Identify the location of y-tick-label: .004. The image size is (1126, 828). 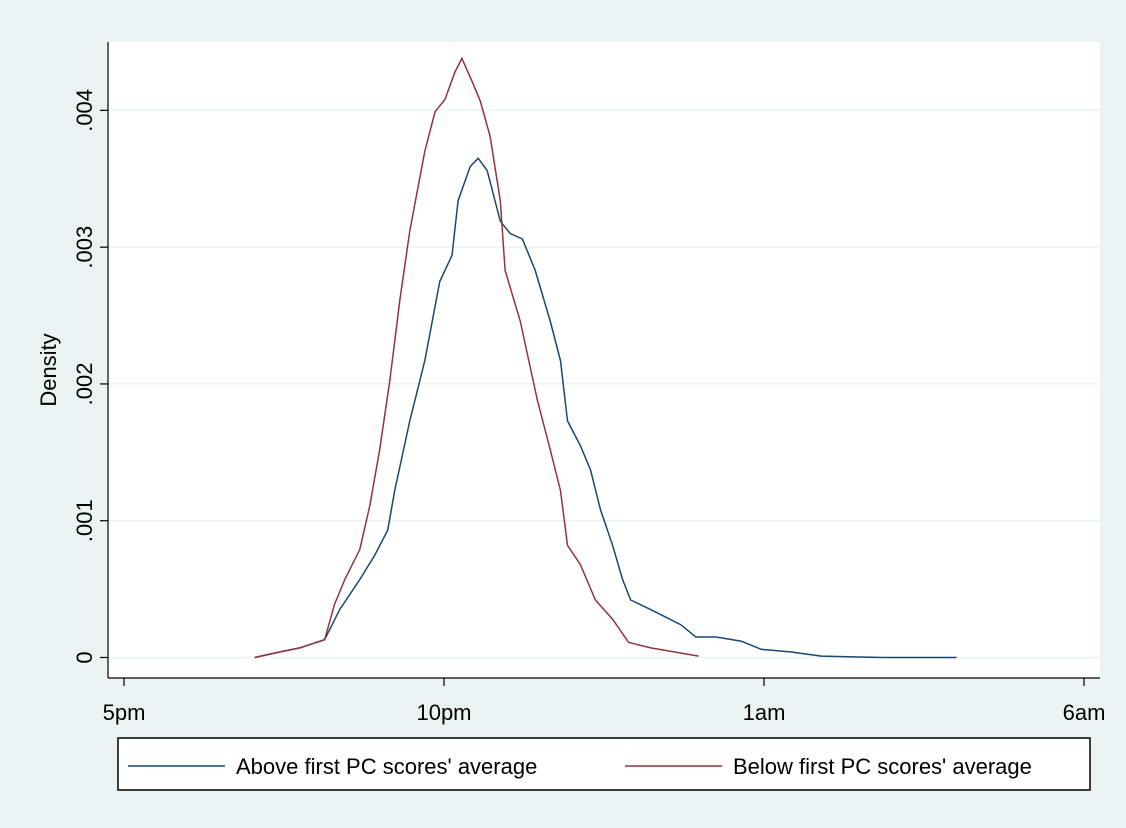
(84, 110).